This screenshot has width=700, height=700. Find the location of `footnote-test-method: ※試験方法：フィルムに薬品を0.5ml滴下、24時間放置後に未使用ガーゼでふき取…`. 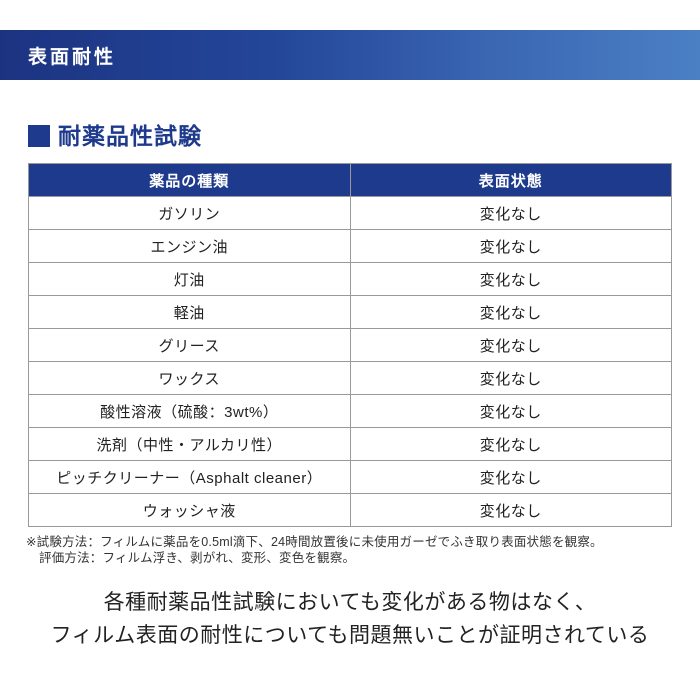

footnote-test-method: ※試験方法：フィルムに薬品を0.5ml滴下、24時間放置後に未使用ガーゼでふき取… is located at coordinates (314, 542).